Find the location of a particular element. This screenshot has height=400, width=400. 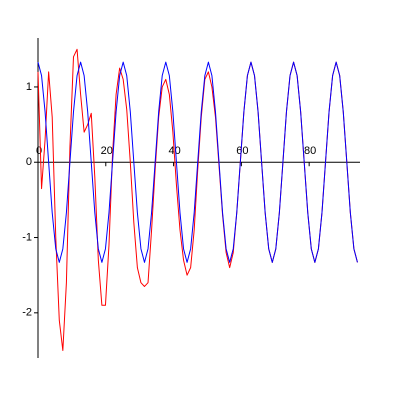

y-tick-label: 1 is located at coordinates (29, 87).